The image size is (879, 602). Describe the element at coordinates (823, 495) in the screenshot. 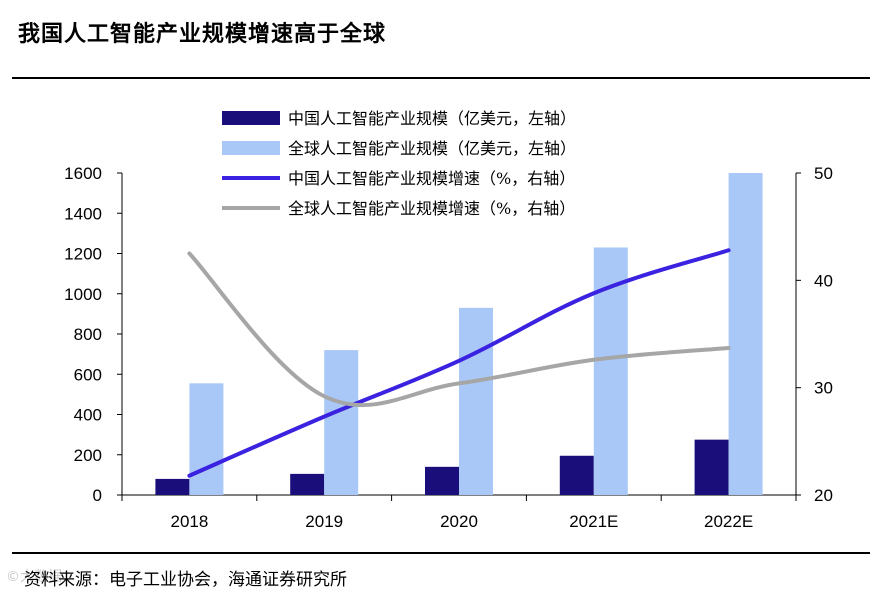

I see `right-tick-label: 20` at that location.